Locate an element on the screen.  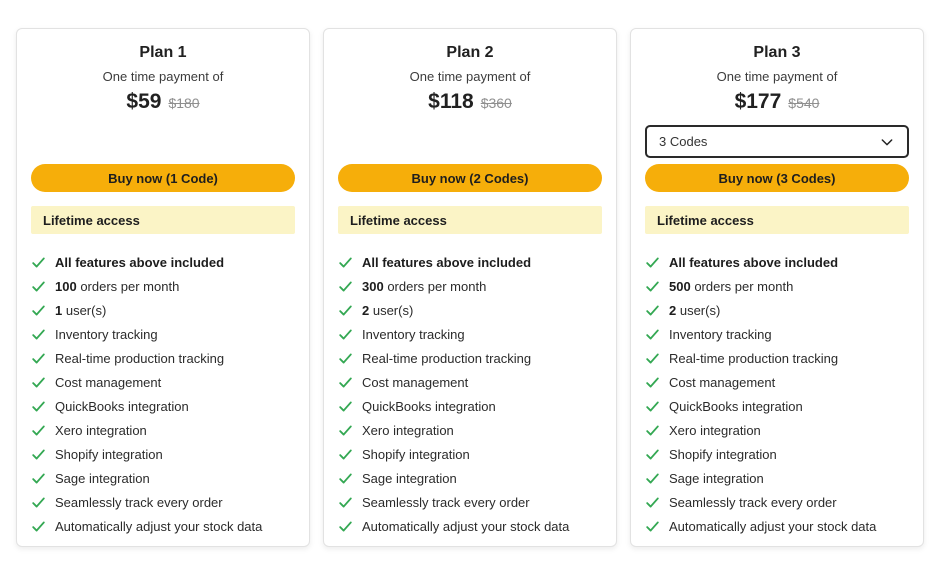
plan-header: Plan 2 One time payment of $118 $360 is located at coordinates (470, 103).